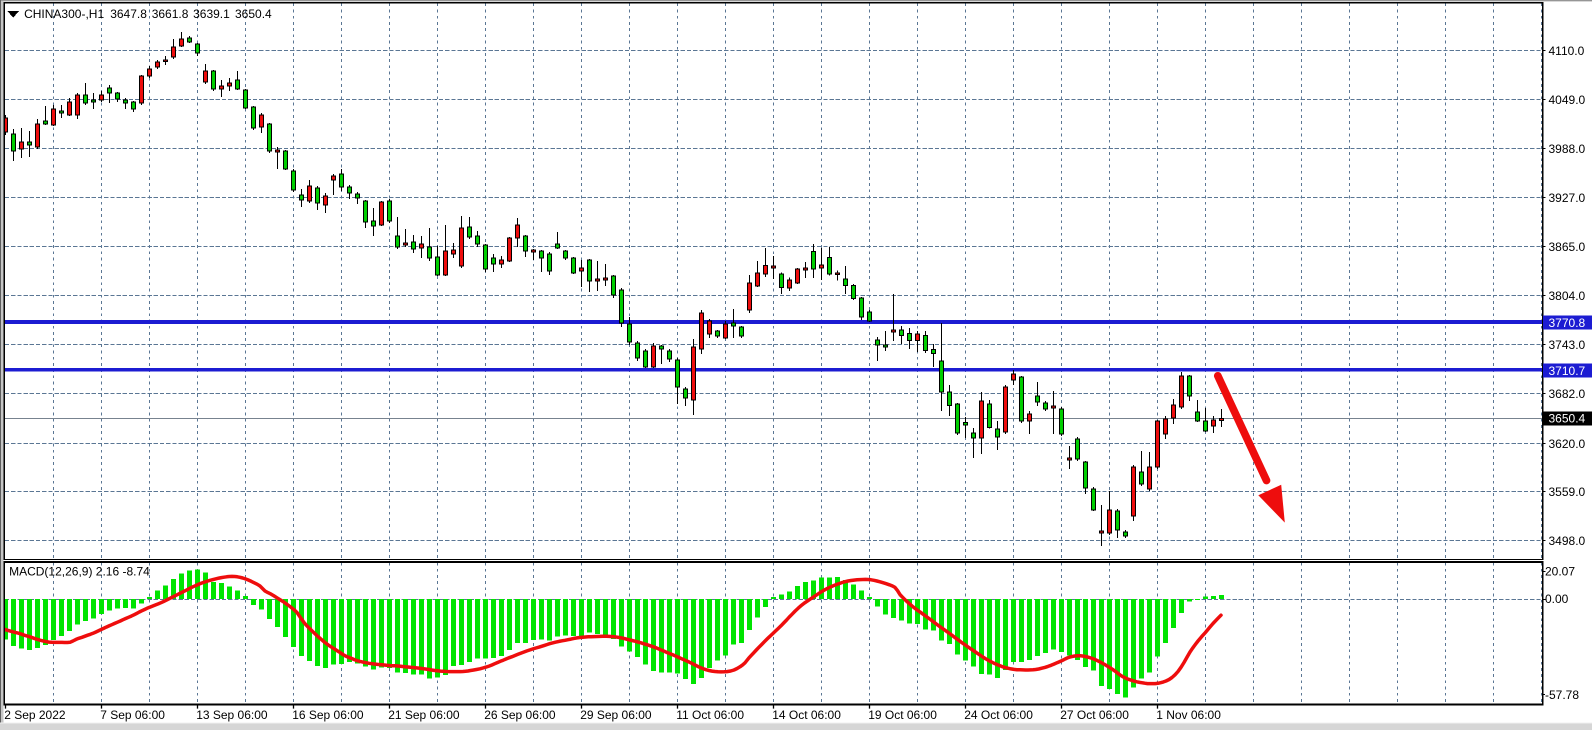 Image resolution: width=1592 pixels, height=730 pixels. What do you see at coordinates (520, 715) in the screenshot?
I see `svg-text: 26 Sep 06:00` at bounding box center [520, 715].